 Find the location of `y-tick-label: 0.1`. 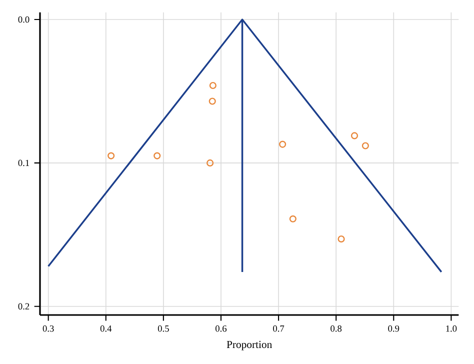

y-tick-label: 0.1 is located at coordinates (24, 163).